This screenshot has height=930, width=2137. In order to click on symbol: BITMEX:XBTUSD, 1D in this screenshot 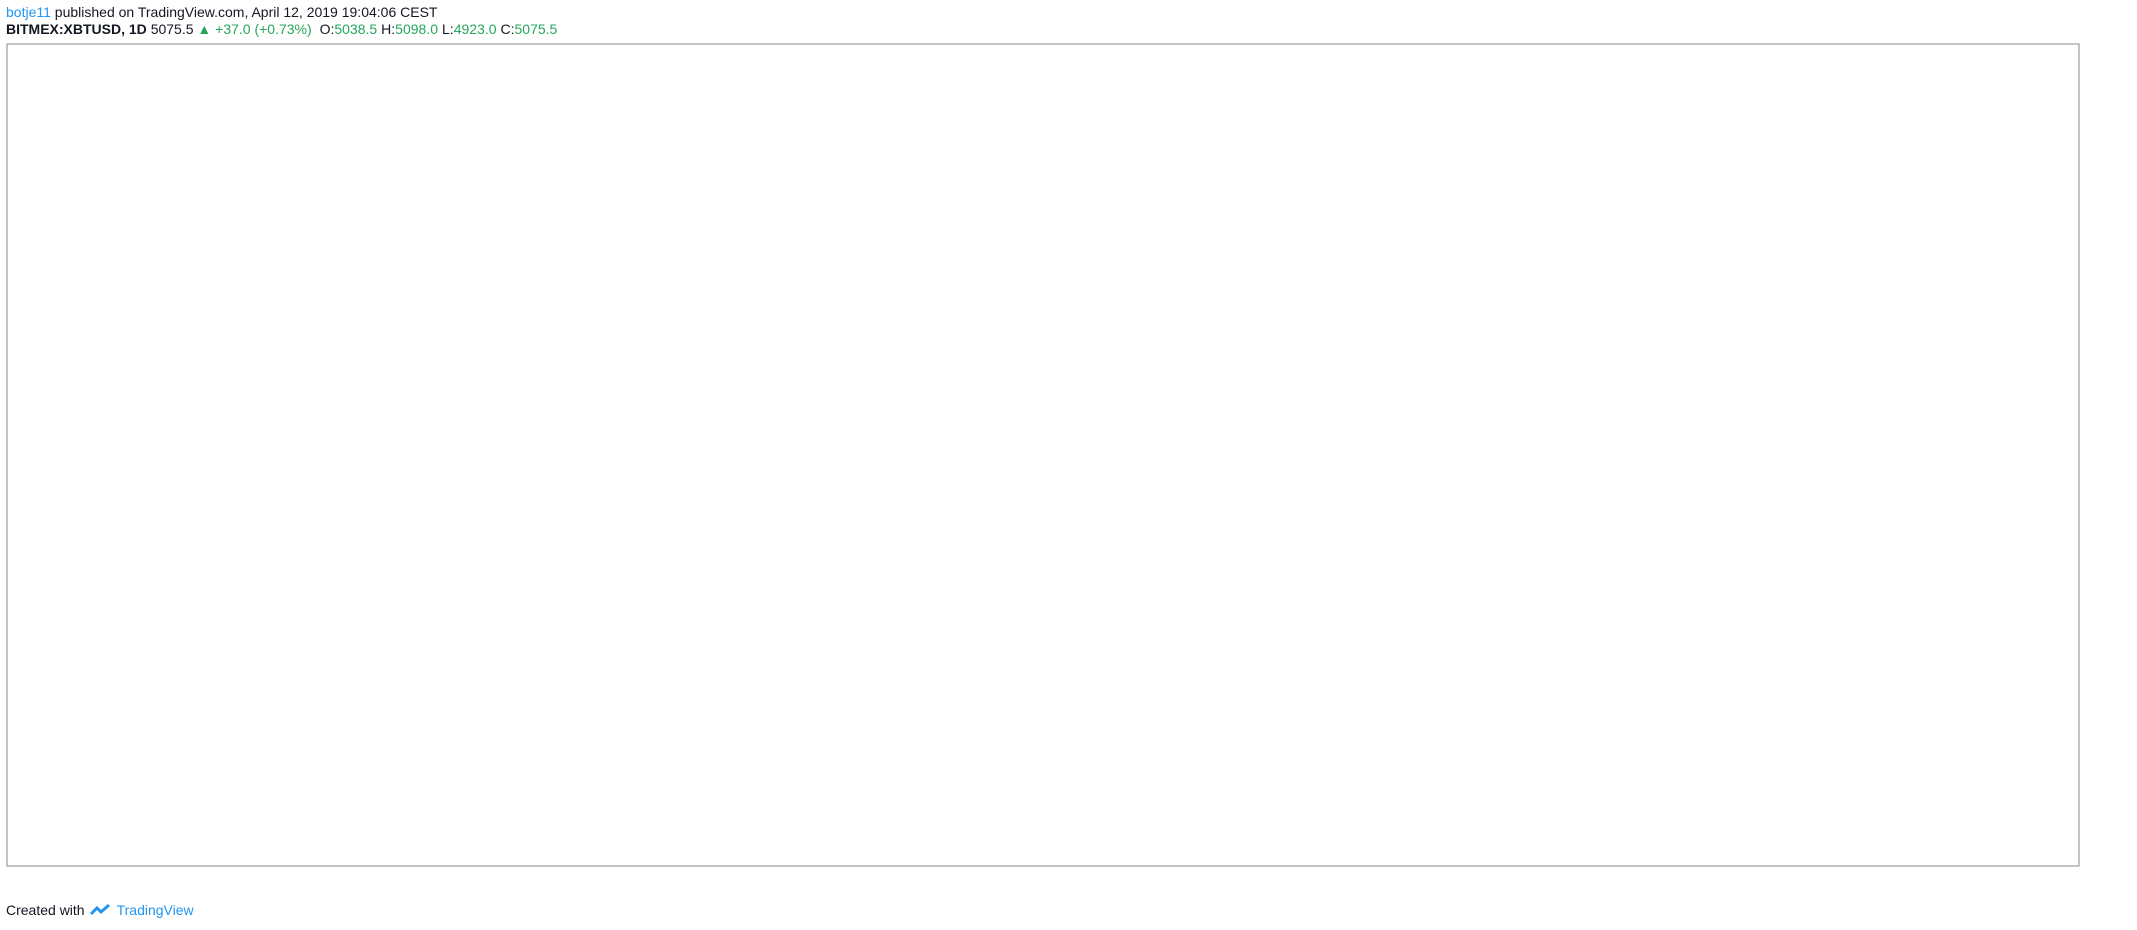, I will do `click(76, 29)`.